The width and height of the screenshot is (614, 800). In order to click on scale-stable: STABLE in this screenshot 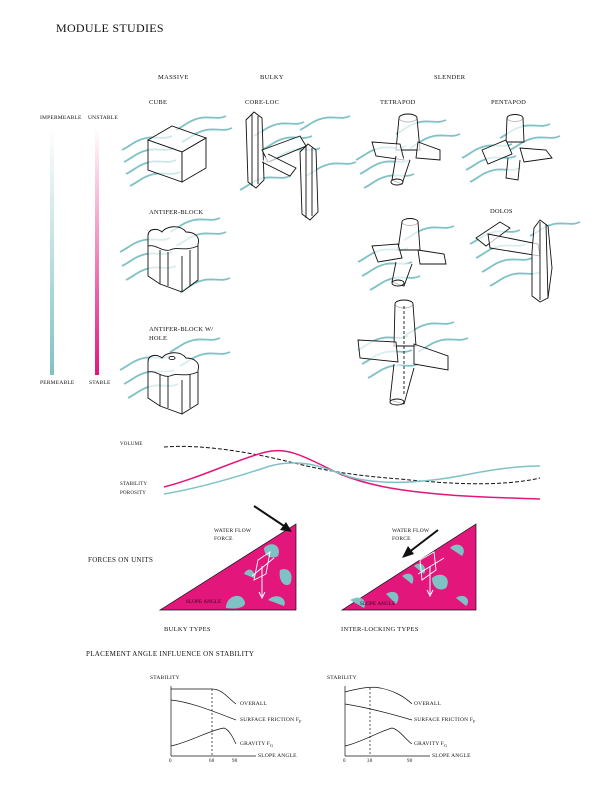, I will do `click(100, 383)`.